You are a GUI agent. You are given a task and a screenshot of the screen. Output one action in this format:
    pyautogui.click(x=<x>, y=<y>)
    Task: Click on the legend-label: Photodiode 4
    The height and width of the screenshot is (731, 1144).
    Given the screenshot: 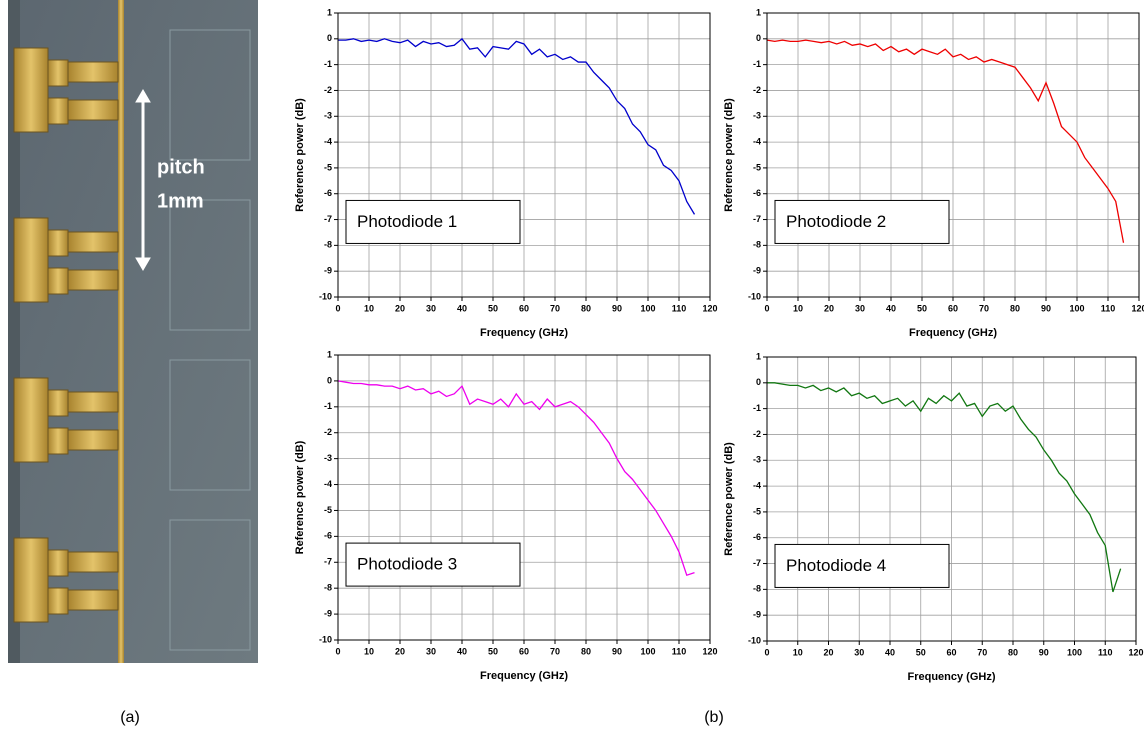 What is the action you would take?
    pyautogui.click(x=836, y=565)
    